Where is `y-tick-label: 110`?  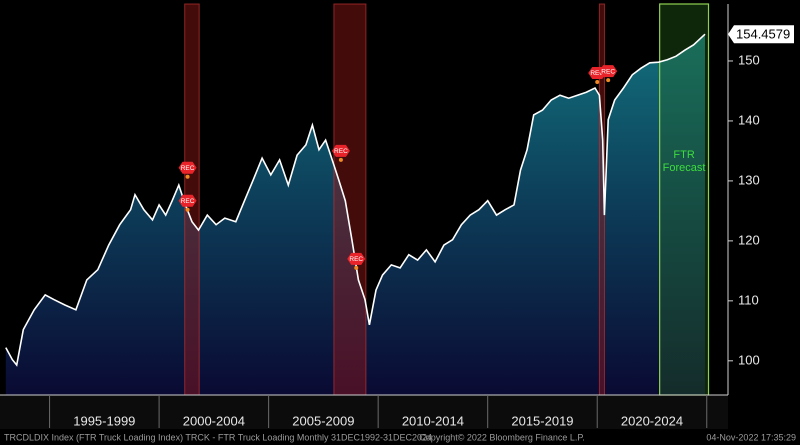 y-tick-label: 110 is located at coordinates (748, 299).